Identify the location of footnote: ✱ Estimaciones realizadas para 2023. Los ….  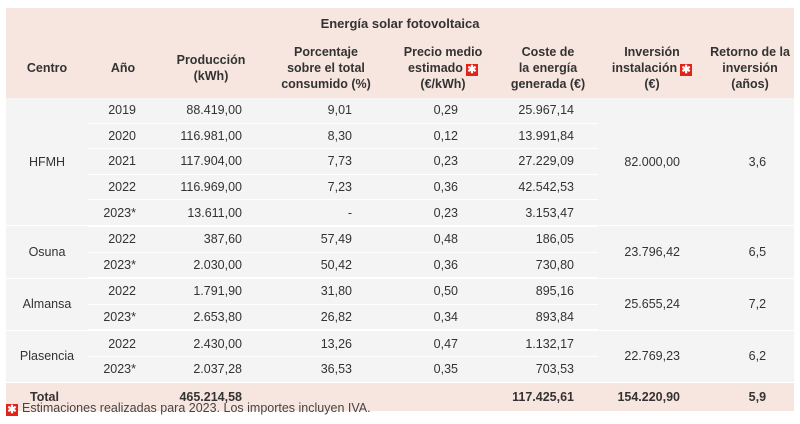
(188, 408).